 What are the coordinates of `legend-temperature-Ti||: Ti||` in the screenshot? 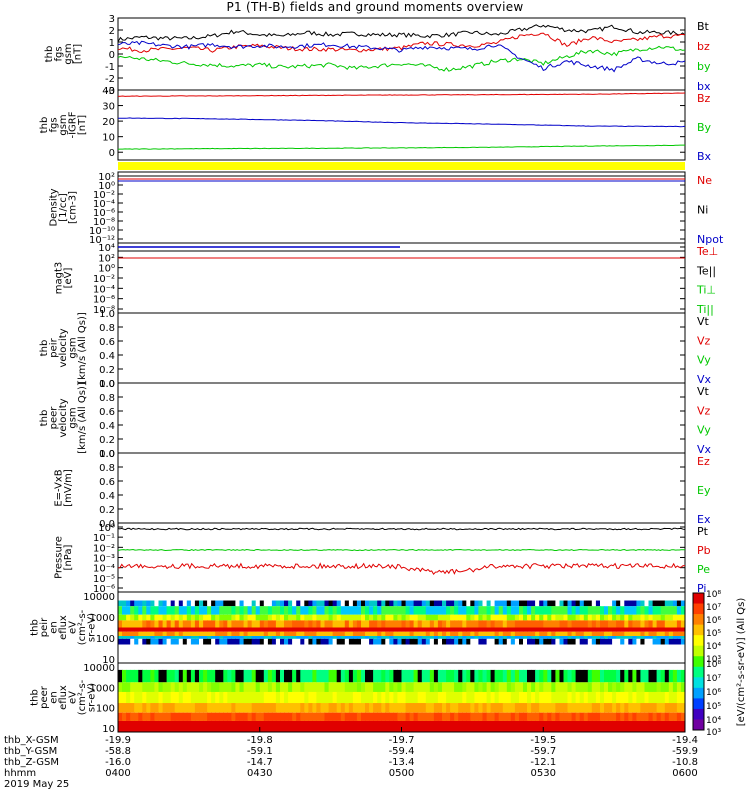 It's located at (705, 309).